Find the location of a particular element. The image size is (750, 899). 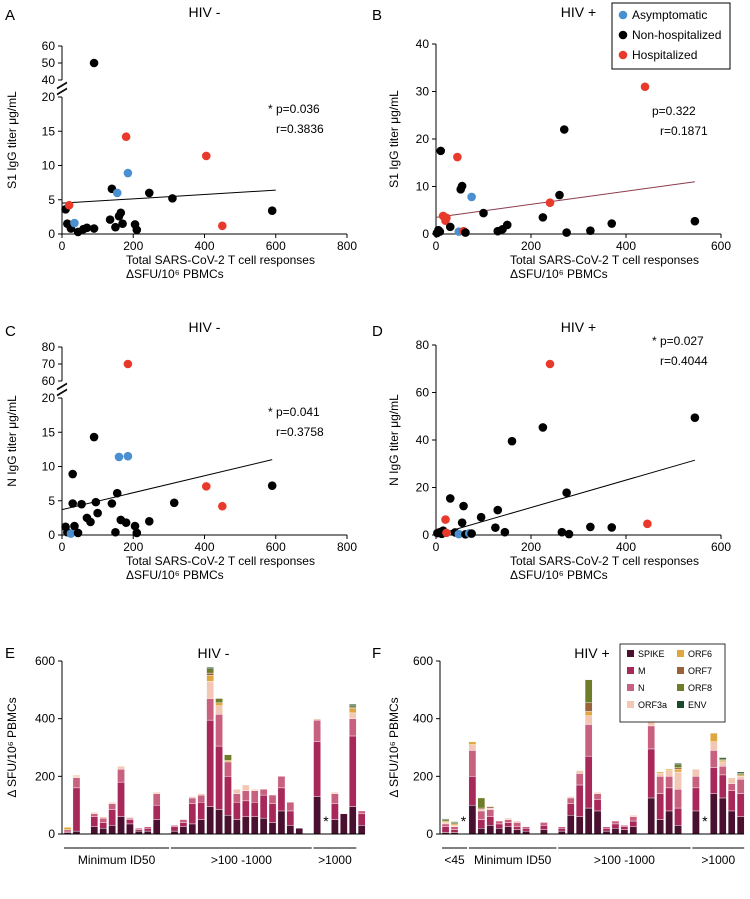

stat-p-value: p=0.322 is located at coordinates (674, 111).